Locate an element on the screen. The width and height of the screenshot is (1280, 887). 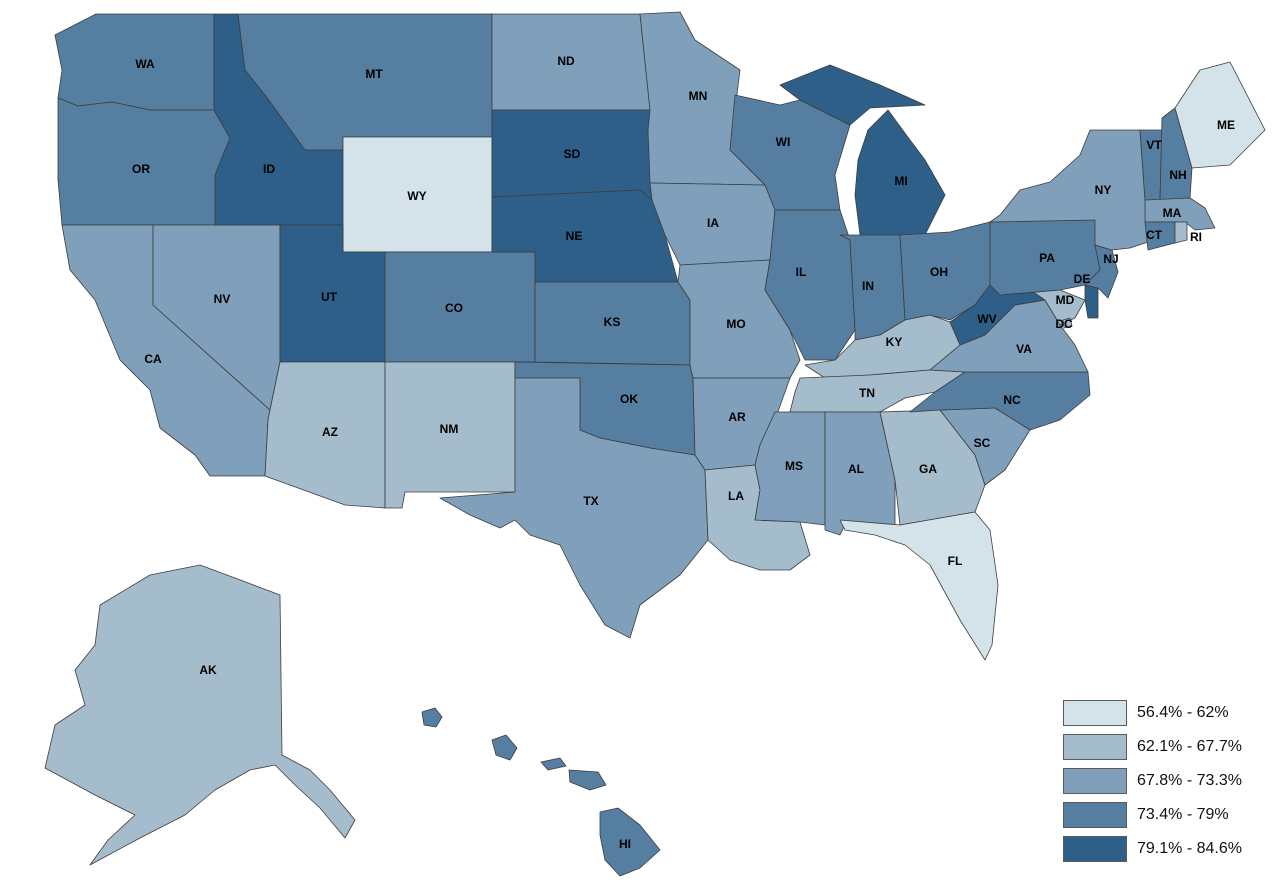
state-label-wy: WY is located at coordinates (416, 196).